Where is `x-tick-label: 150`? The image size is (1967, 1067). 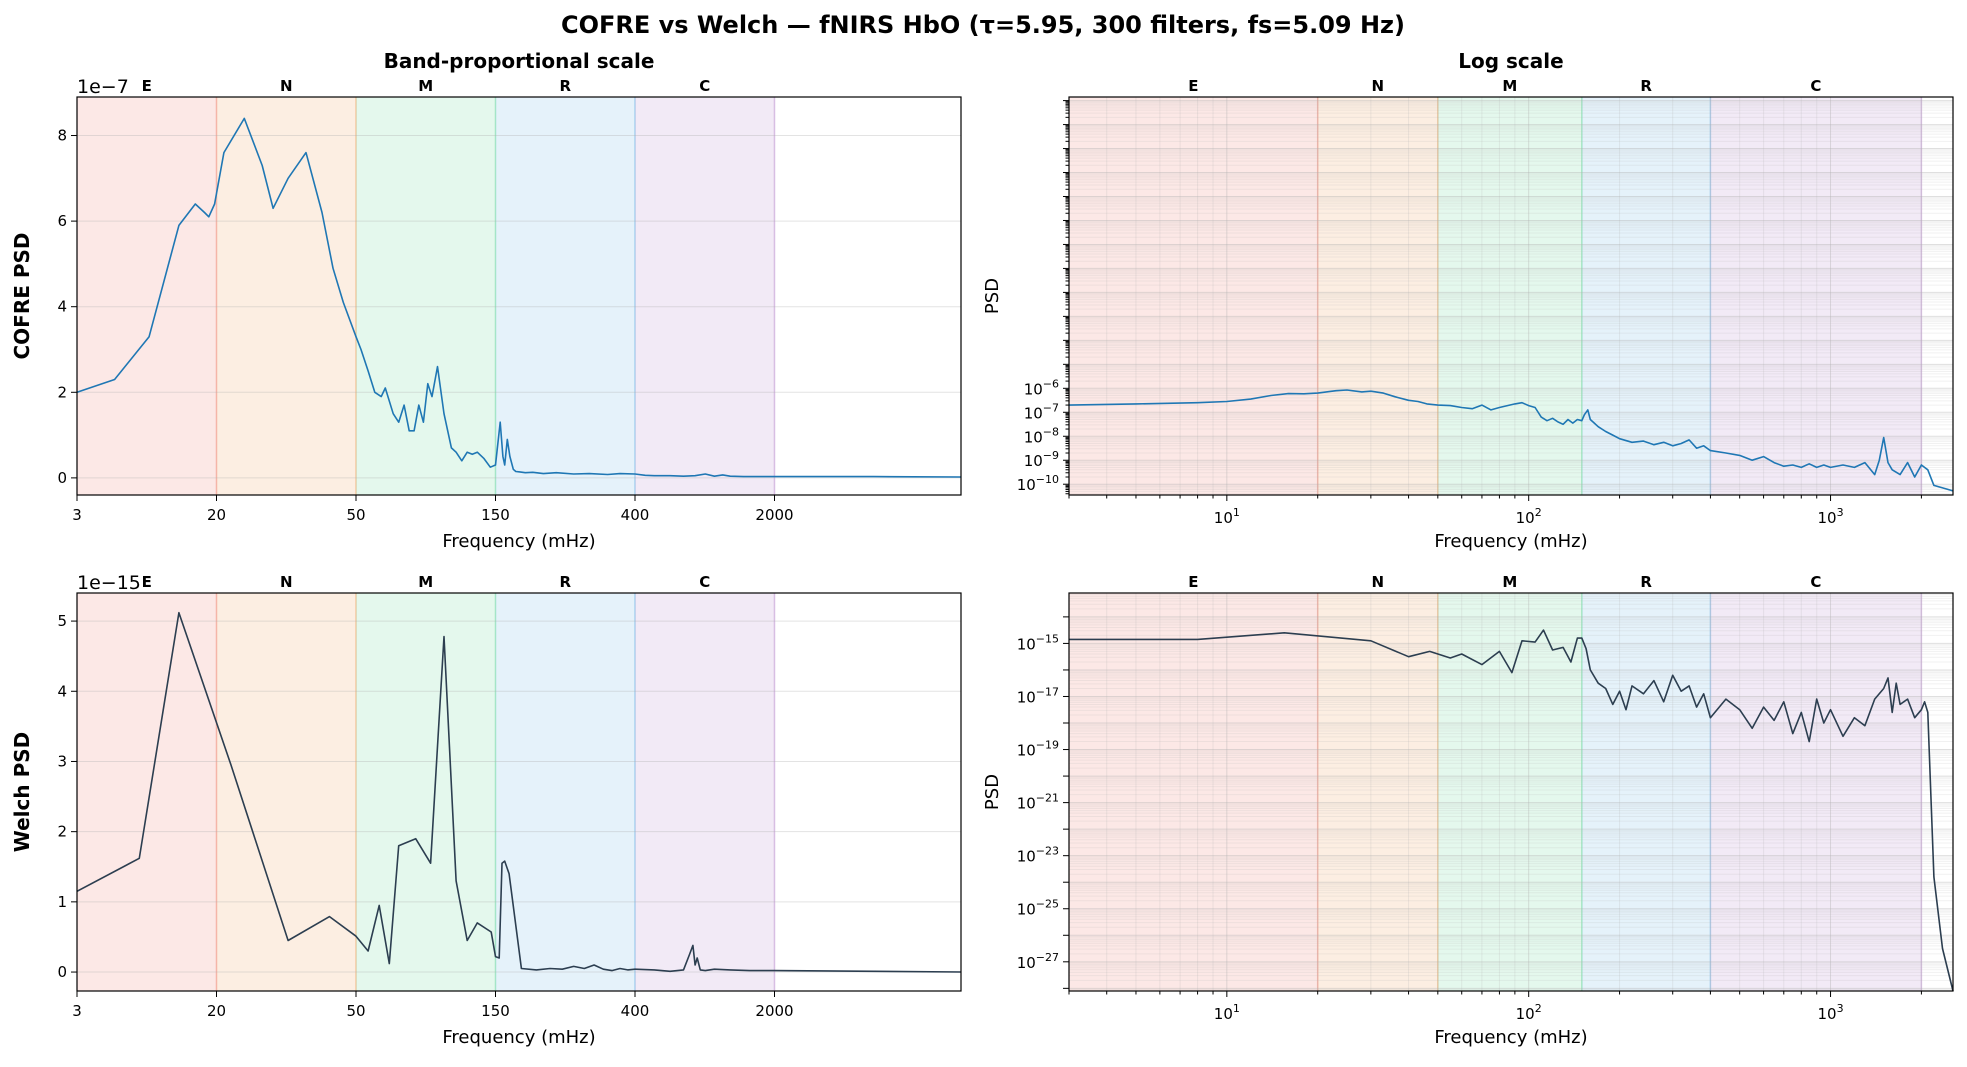 x-tick-label: 150 is located at coordinates (495, 1011).